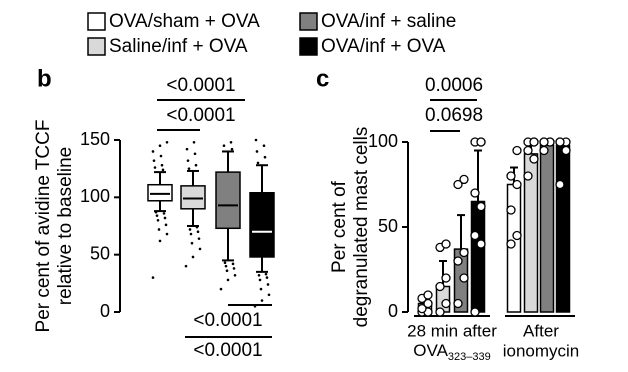  What do you see at coordinates (95, 196) in the screenshot?
I see `y-tick-label: 100` at bounding box center [95, 196].